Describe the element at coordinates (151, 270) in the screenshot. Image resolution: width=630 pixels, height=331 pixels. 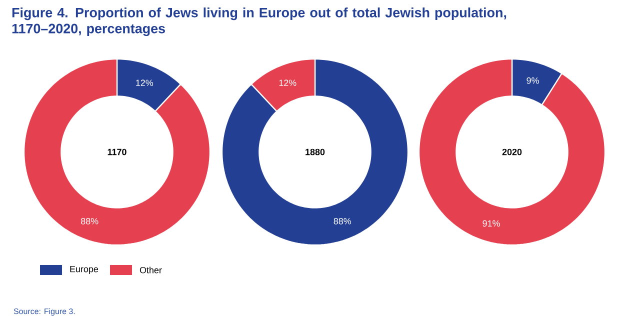
I see `legend-label: Other` at that location.